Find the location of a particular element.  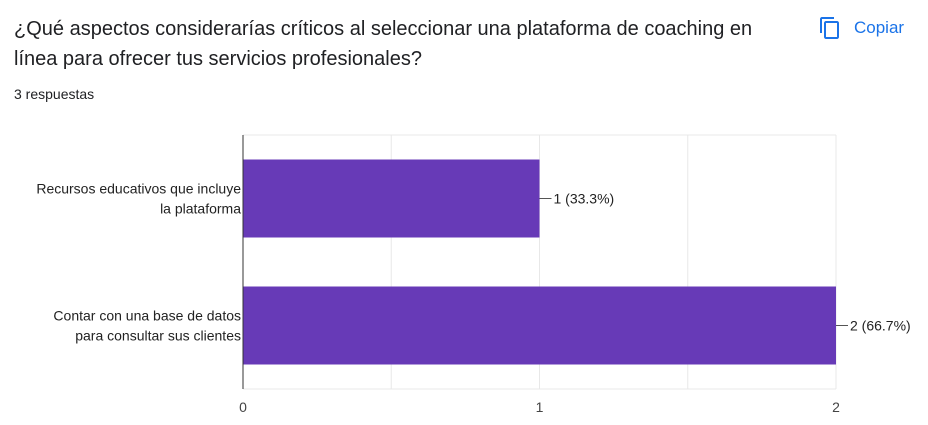

category-label: Recursos educativos que incluye is located at coordinates (138, 189).